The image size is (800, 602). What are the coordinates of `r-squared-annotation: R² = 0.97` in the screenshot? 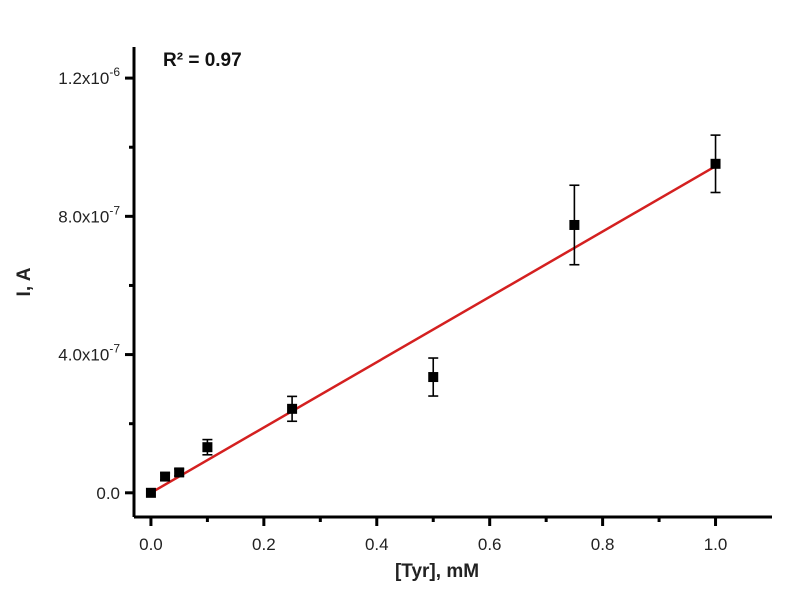 It's located at (202, 60).